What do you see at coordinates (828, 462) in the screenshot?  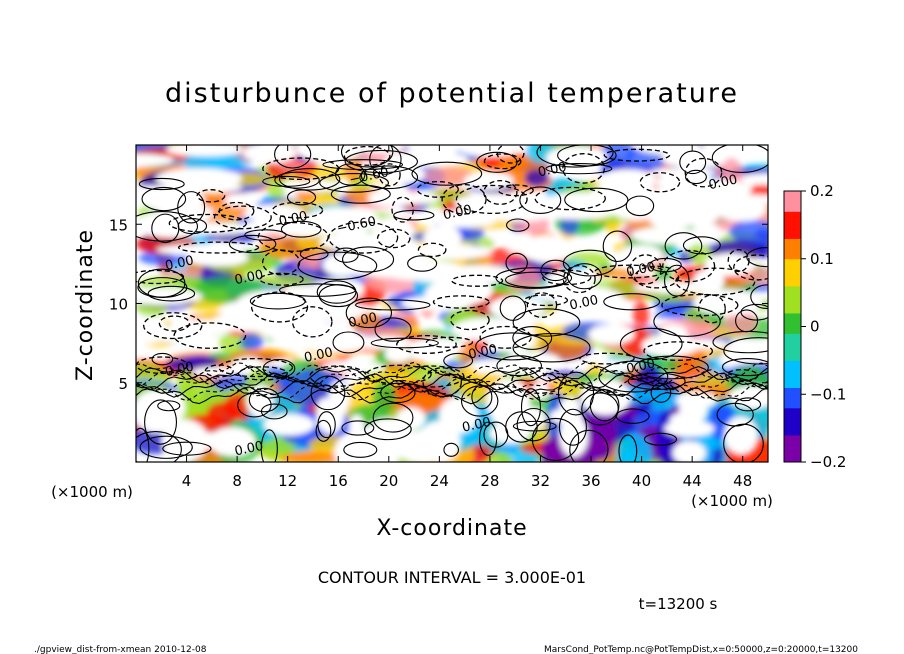 I see `colorbar-tick-label: −0.2` at bounding box center [828, 462].